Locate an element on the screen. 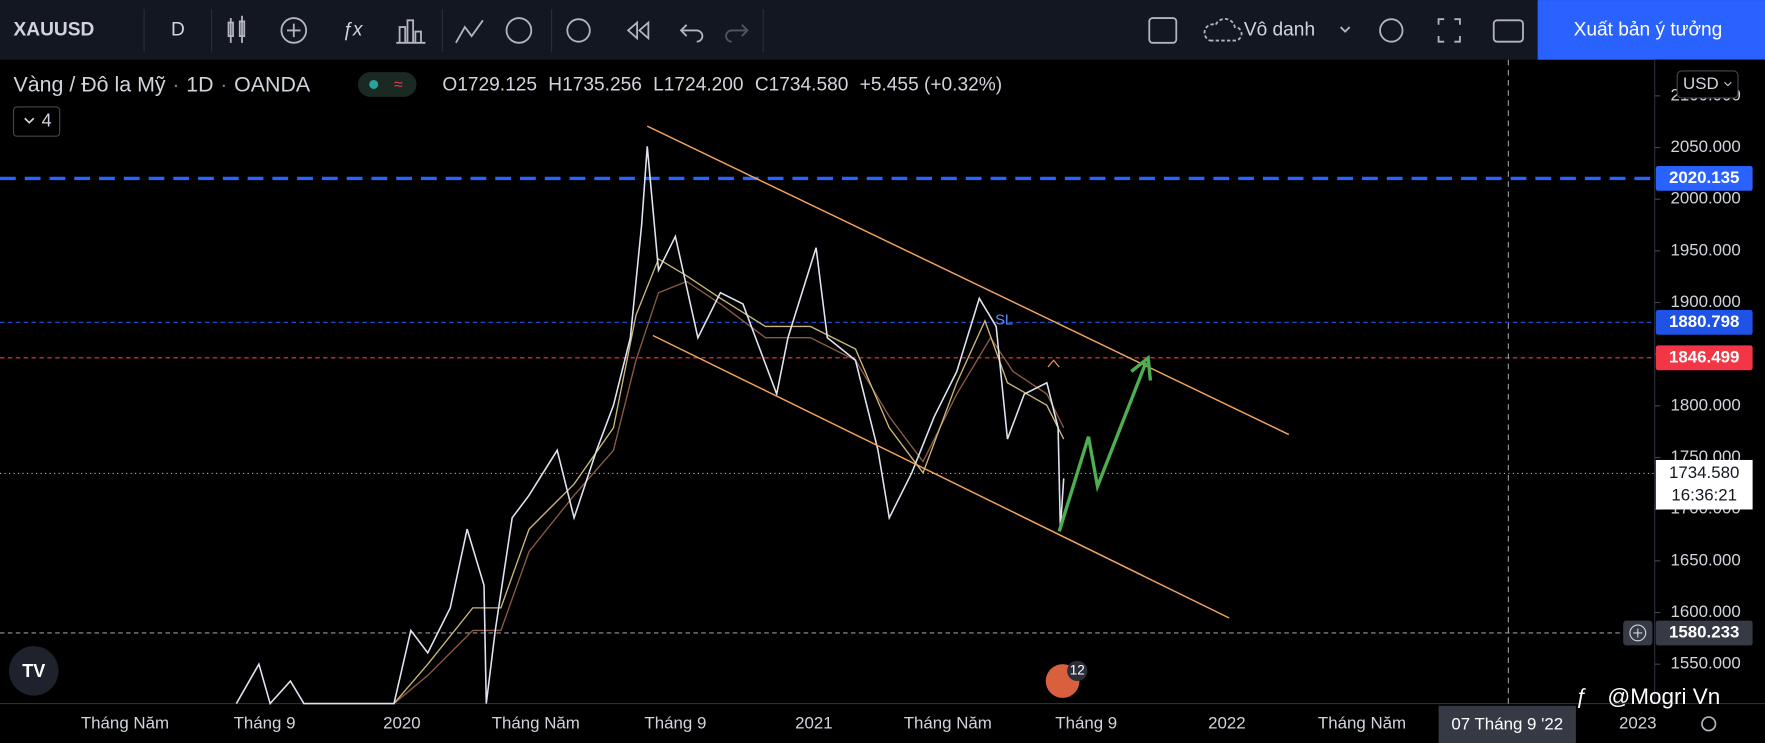  dropdown-icon is located at coordinates (1345, 29).